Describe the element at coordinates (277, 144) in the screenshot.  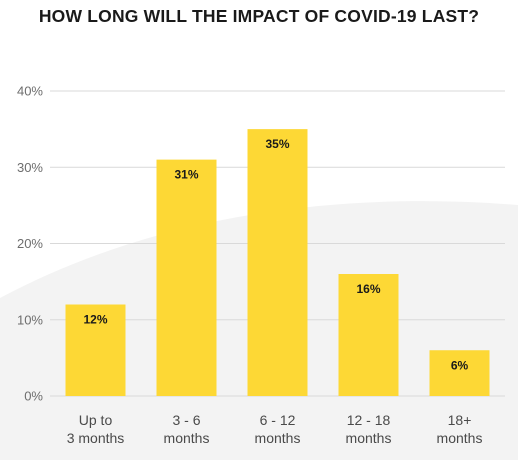
I see `data-label: 35%` at that location.